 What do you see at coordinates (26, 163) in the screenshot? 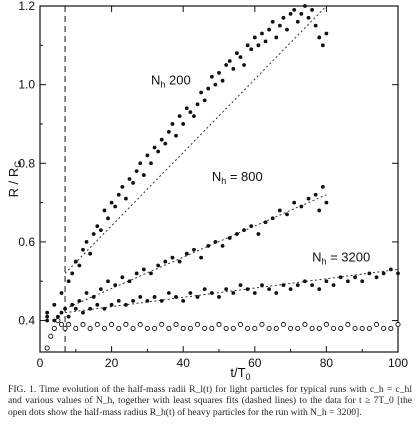
I see `y-tick-label: 0.8` at bounding box center [26, 163].